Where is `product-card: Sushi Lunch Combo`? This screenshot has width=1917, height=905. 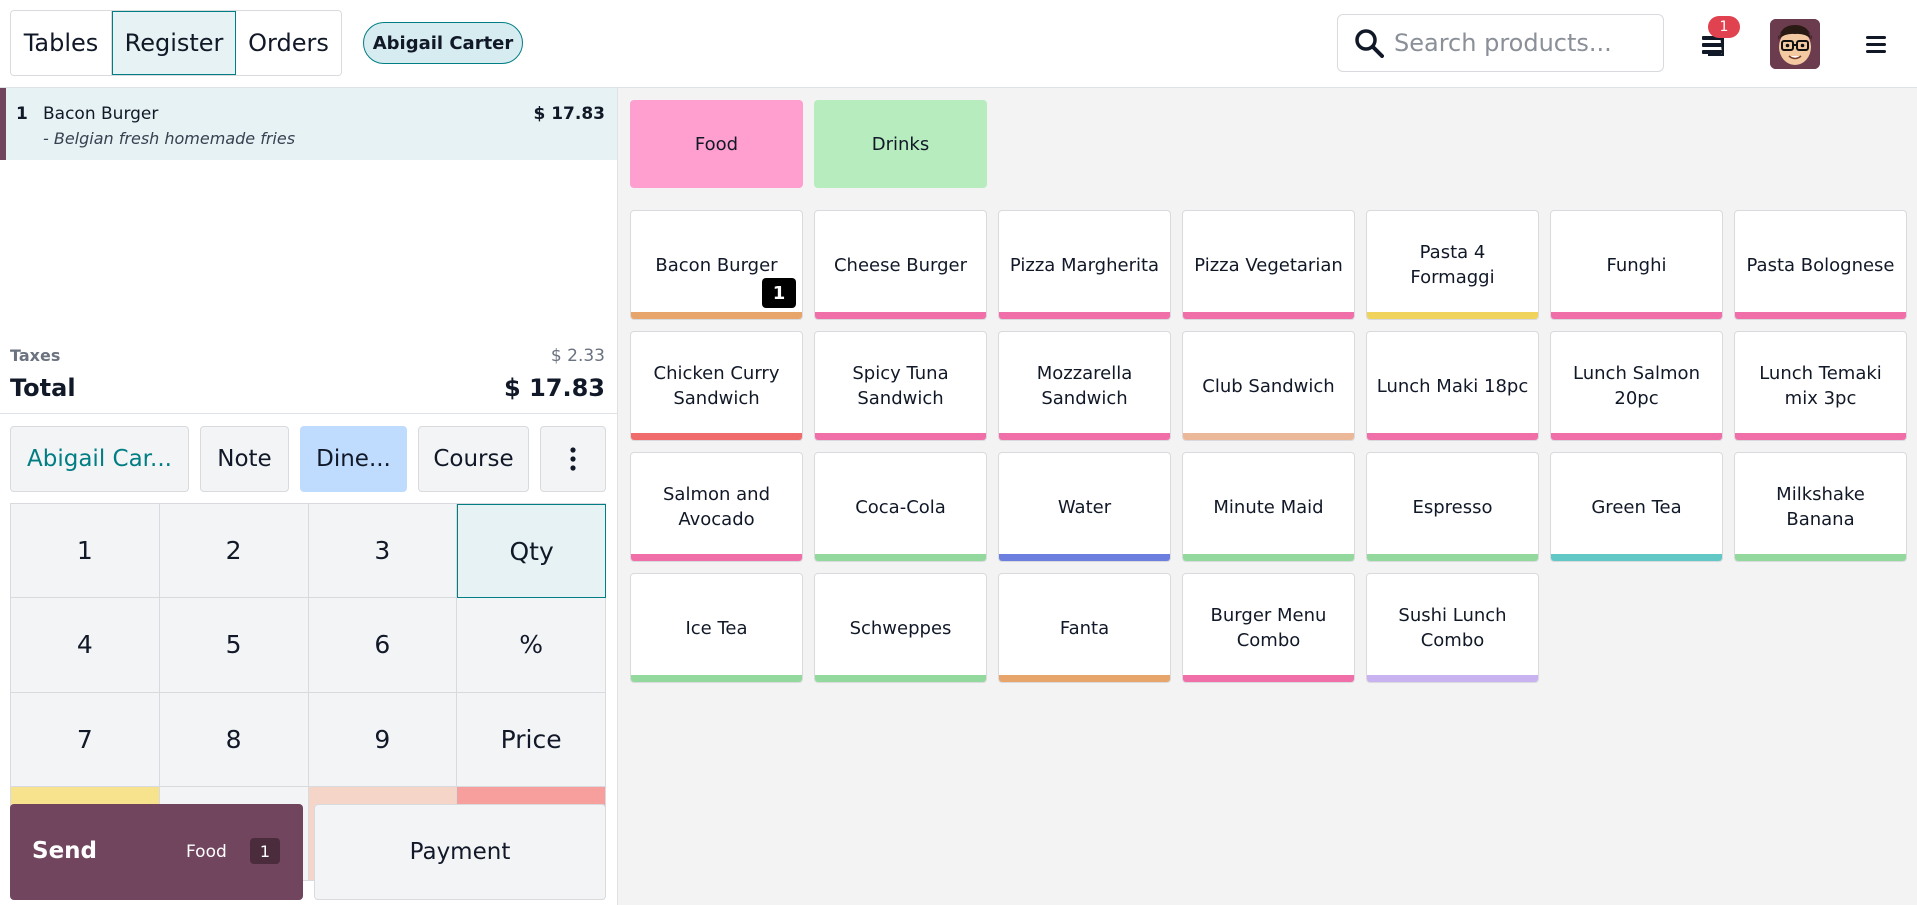 product-card: Sushi Lunch Combo is located at coordinates (1452, 628).